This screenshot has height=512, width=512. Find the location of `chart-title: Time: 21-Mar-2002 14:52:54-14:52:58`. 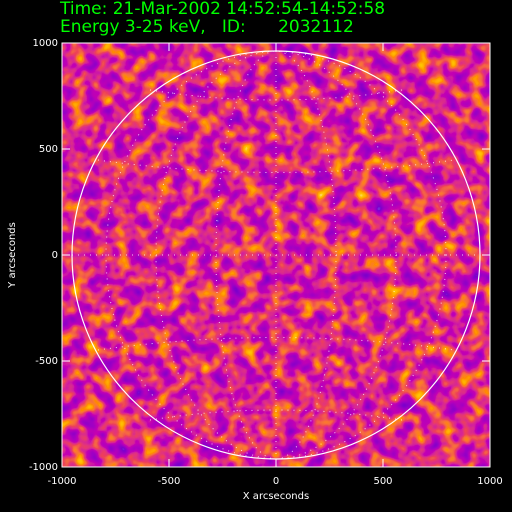

chart-title: Time: 21-Mar-2002 14:52:54-14:52:58 is located at coordinates (222, 9).